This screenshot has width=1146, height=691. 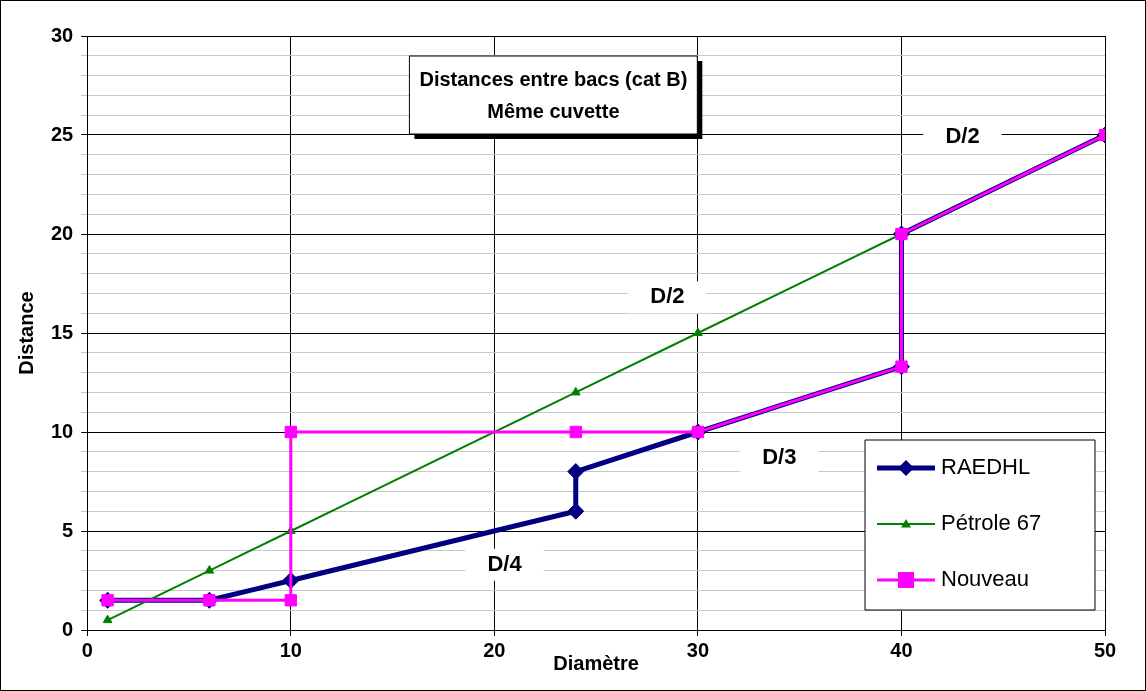 What do you see at coordinates (62, 133) in the screenshot?
I see `y-tick-label: 25` at bounding box center [62, 133].